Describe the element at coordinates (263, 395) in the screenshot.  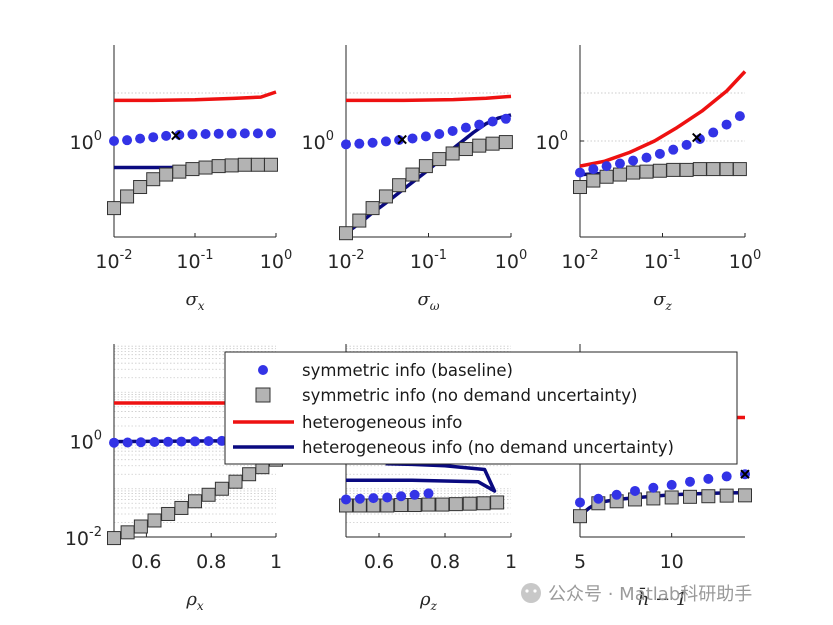
I see `legend-square-marker` at that location.